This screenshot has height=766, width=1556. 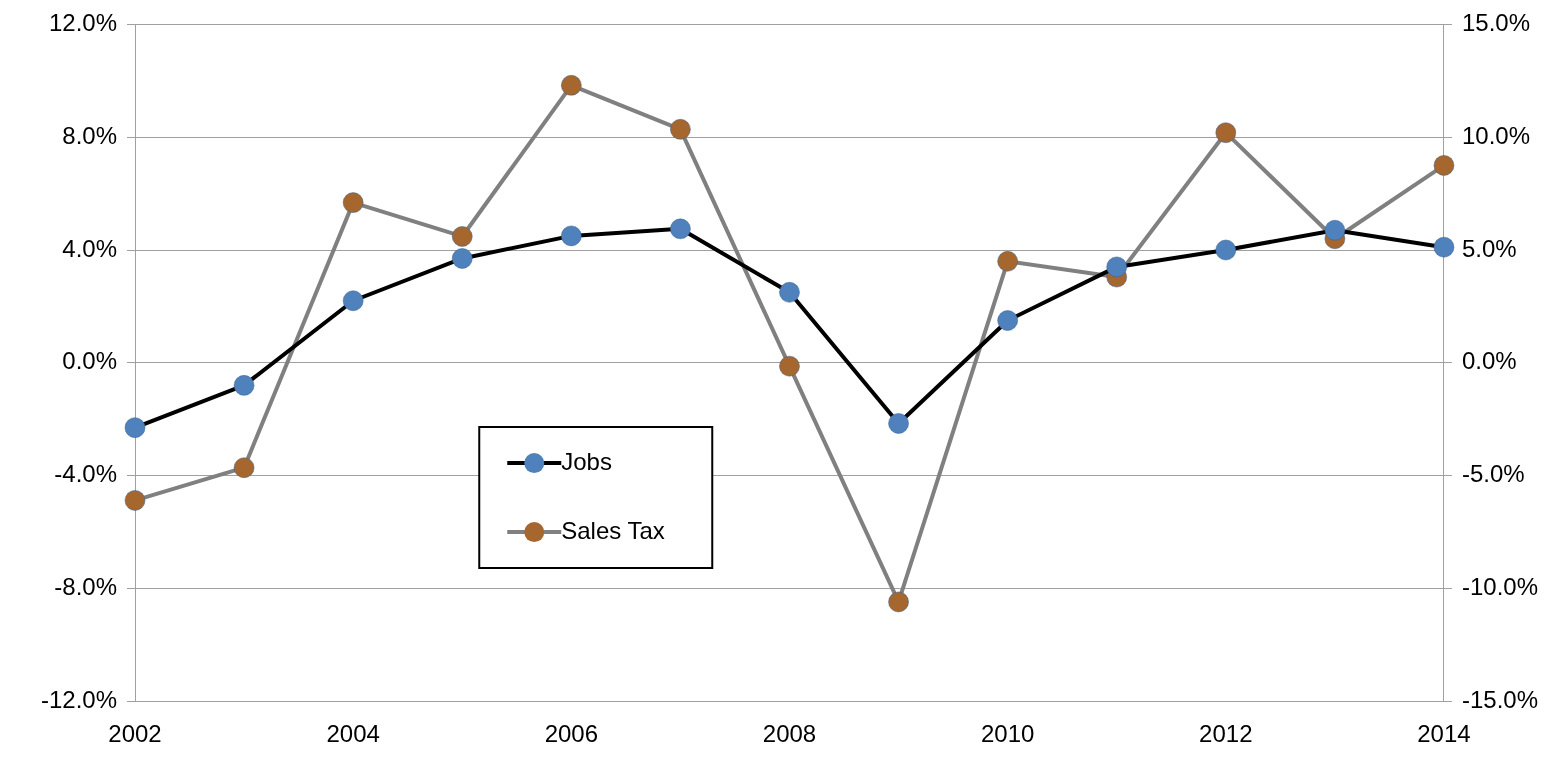 I want to click on x-tick-label: 2008, so click(x=789, y=734).